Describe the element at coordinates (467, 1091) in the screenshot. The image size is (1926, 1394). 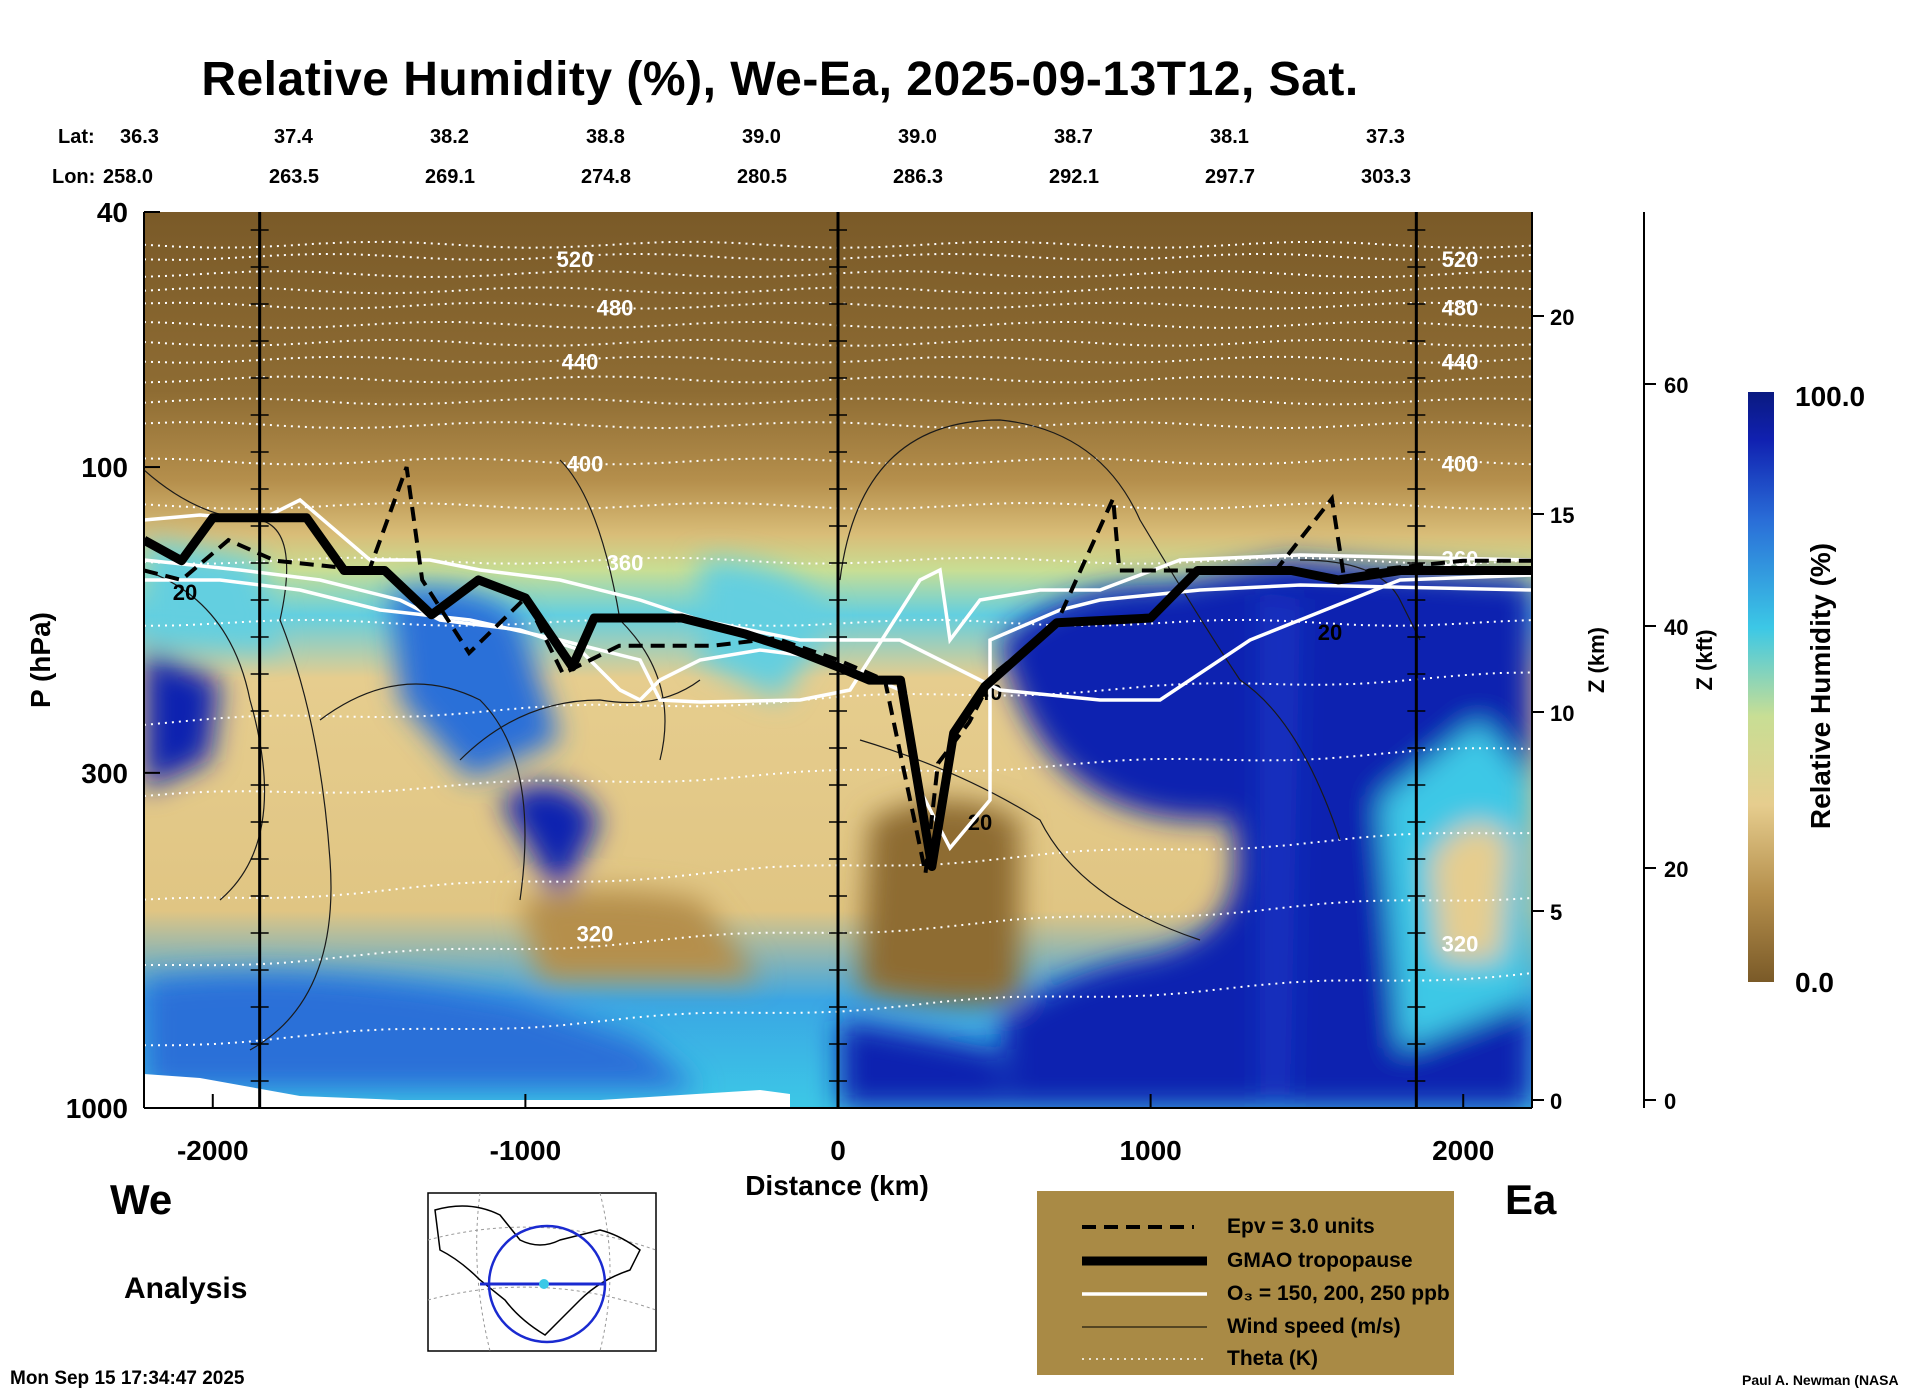
I see `ground-mask` at that location.